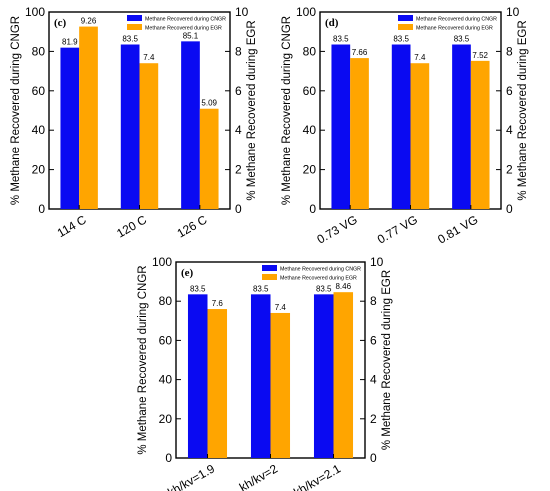 The height and width of the screenshot is (491, 550). Describe the element at coordinates (72, 226) in the screenshot. I see `x-tick-label: 114 C` at that location.